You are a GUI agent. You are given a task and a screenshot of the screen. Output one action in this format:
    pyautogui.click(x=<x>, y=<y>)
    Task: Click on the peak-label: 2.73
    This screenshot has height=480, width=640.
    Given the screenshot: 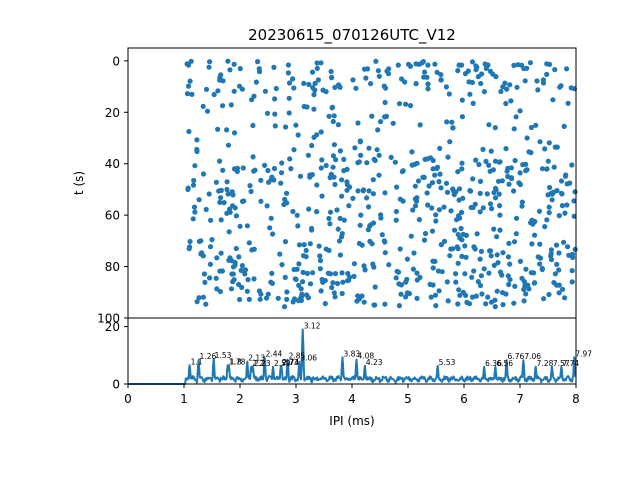 What is the action you would take?
    pyautogui.click(x=290, y=362)
    